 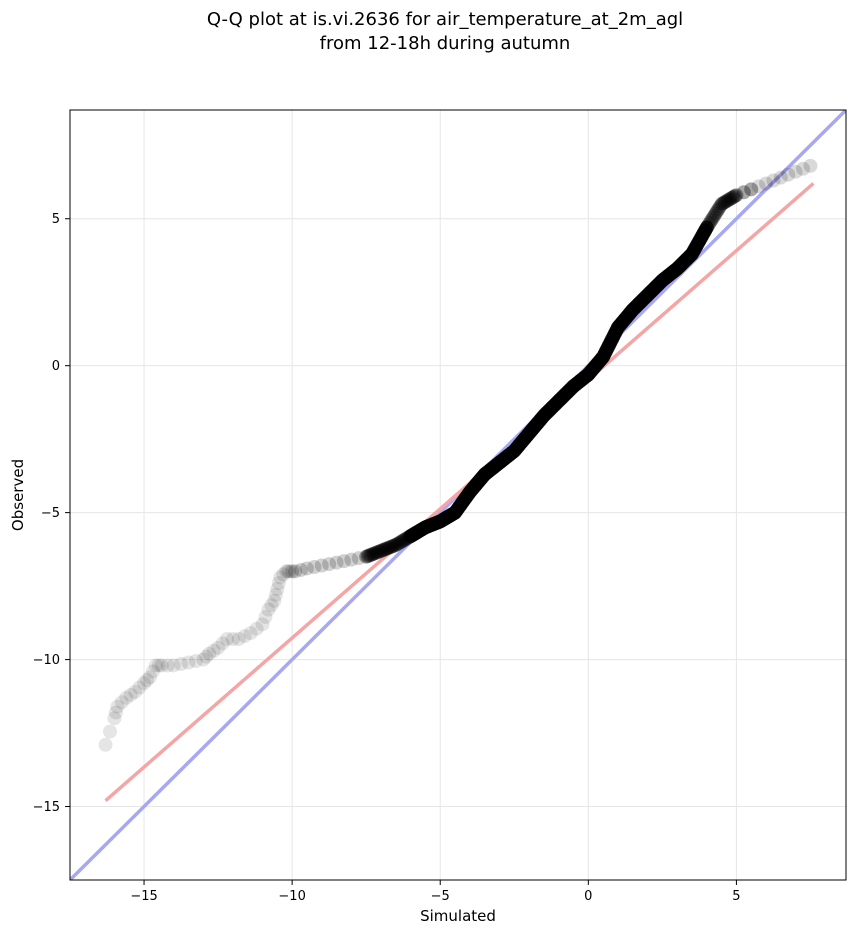 I want to click on y-tick-label: 0, so click(x=56, y=366).